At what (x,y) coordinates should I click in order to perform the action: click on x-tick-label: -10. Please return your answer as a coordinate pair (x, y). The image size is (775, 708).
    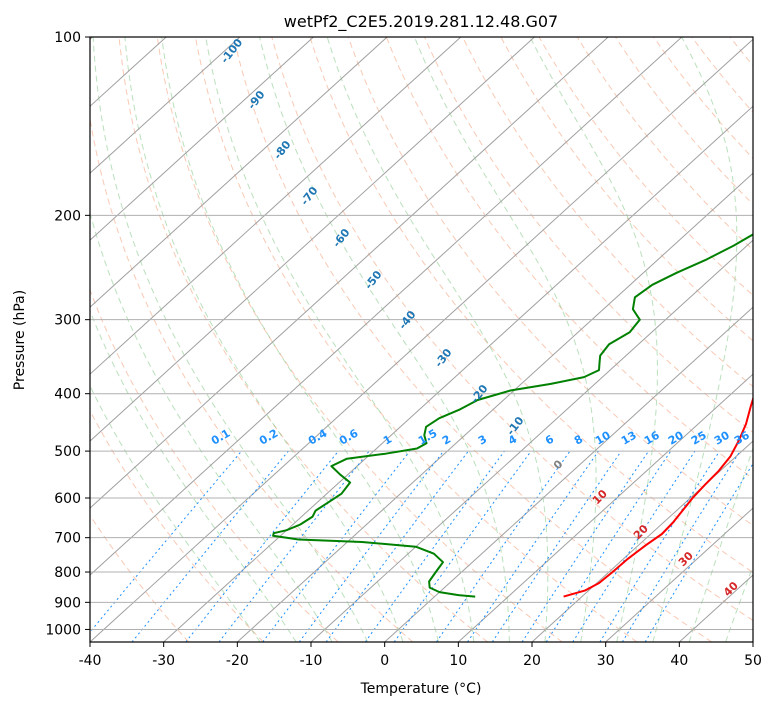
    Looking at the image, I should click on (311, 661).